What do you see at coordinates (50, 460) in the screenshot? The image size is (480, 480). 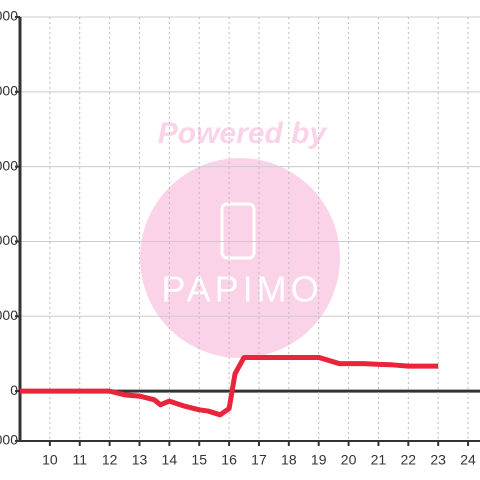 I see `x-tick-label: 10` at bounding box center [50, 460].